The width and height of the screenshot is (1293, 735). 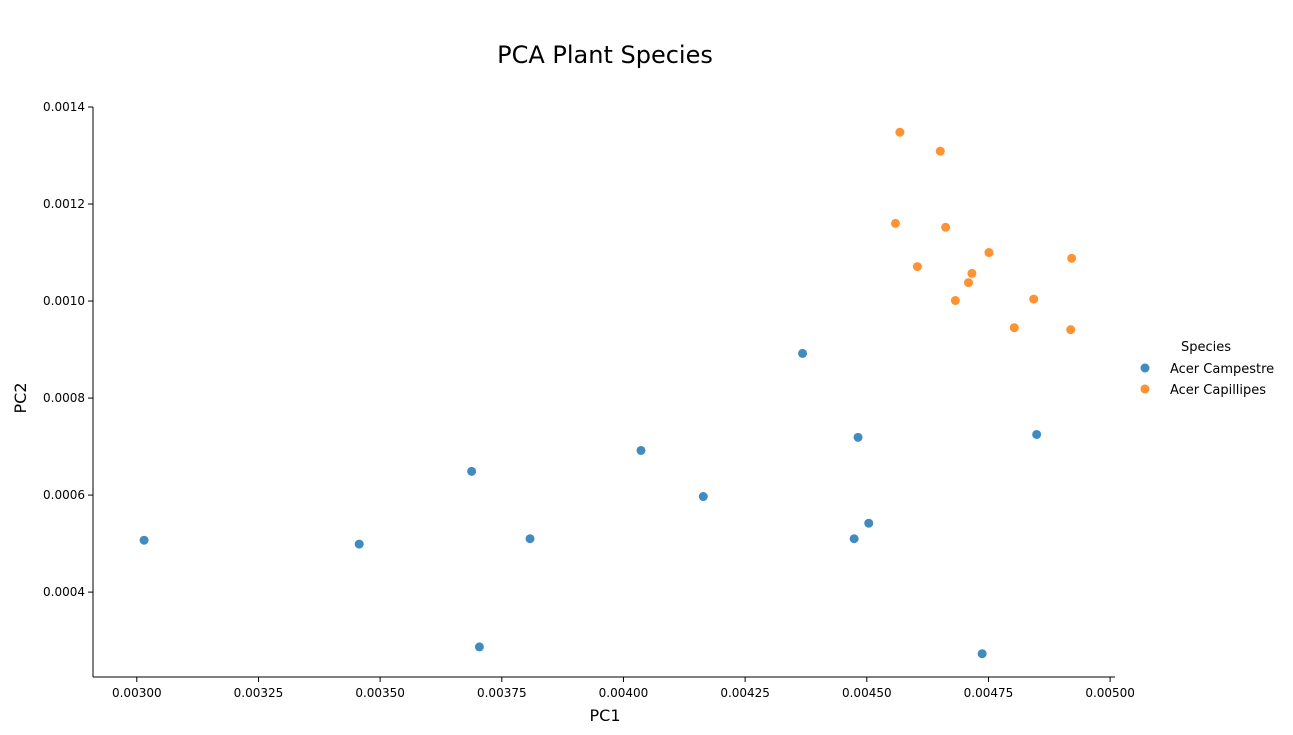 What do you see at coordinates (64, 301) in the screenshot?
I see `y-tick-label: 0.0010` at bounding box center [64, 301].